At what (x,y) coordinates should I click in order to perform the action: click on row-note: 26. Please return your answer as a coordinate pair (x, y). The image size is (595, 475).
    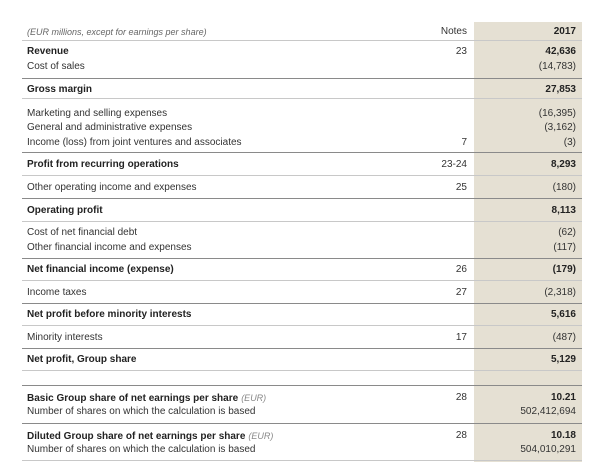
    Looking at the image, I should click on (461, 269).